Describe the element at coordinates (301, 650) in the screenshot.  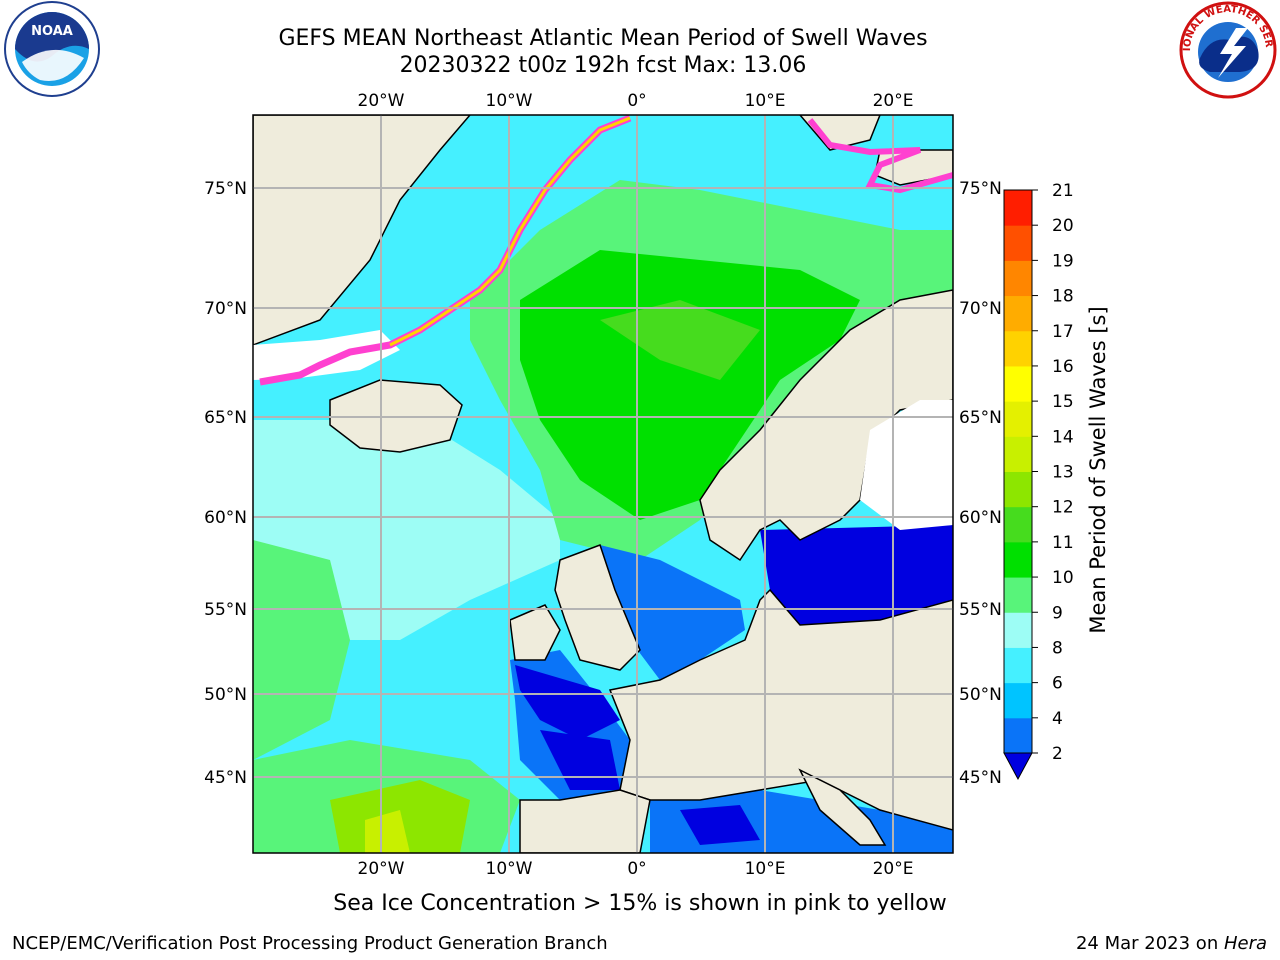
I see `field-10s-west` at that location.